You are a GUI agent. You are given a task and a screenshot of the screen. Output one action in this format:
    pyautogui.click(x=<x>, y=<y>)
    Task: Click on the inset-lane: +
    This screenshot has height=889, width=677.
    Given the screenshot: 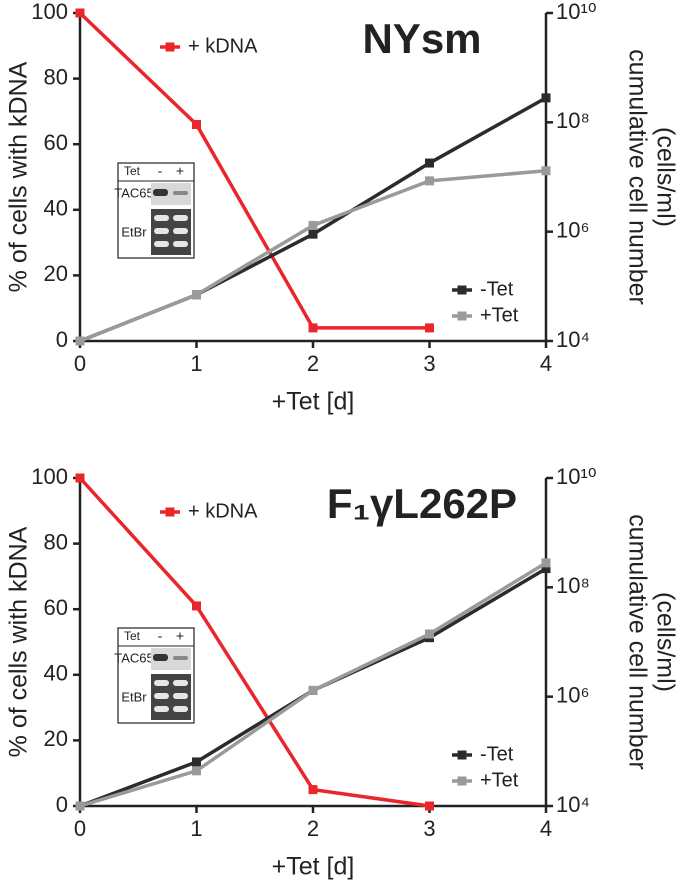 What is the action you would take?
    pyautogui.click(x=180, y=171)
    